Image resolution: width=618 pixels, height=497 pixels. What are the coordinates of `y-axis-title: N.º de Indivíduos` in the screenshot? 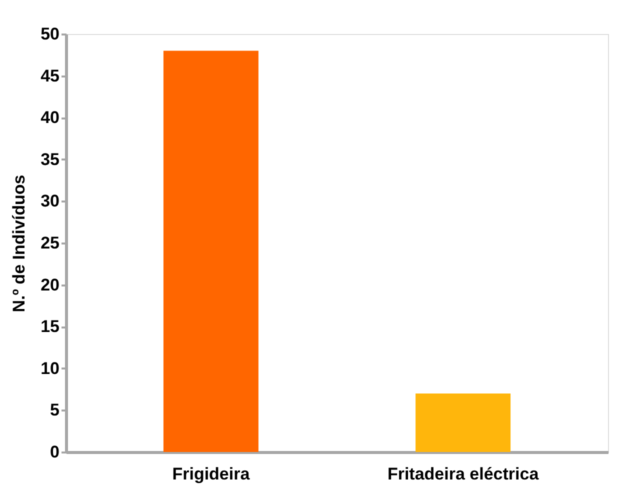 It's located at (19, 243).